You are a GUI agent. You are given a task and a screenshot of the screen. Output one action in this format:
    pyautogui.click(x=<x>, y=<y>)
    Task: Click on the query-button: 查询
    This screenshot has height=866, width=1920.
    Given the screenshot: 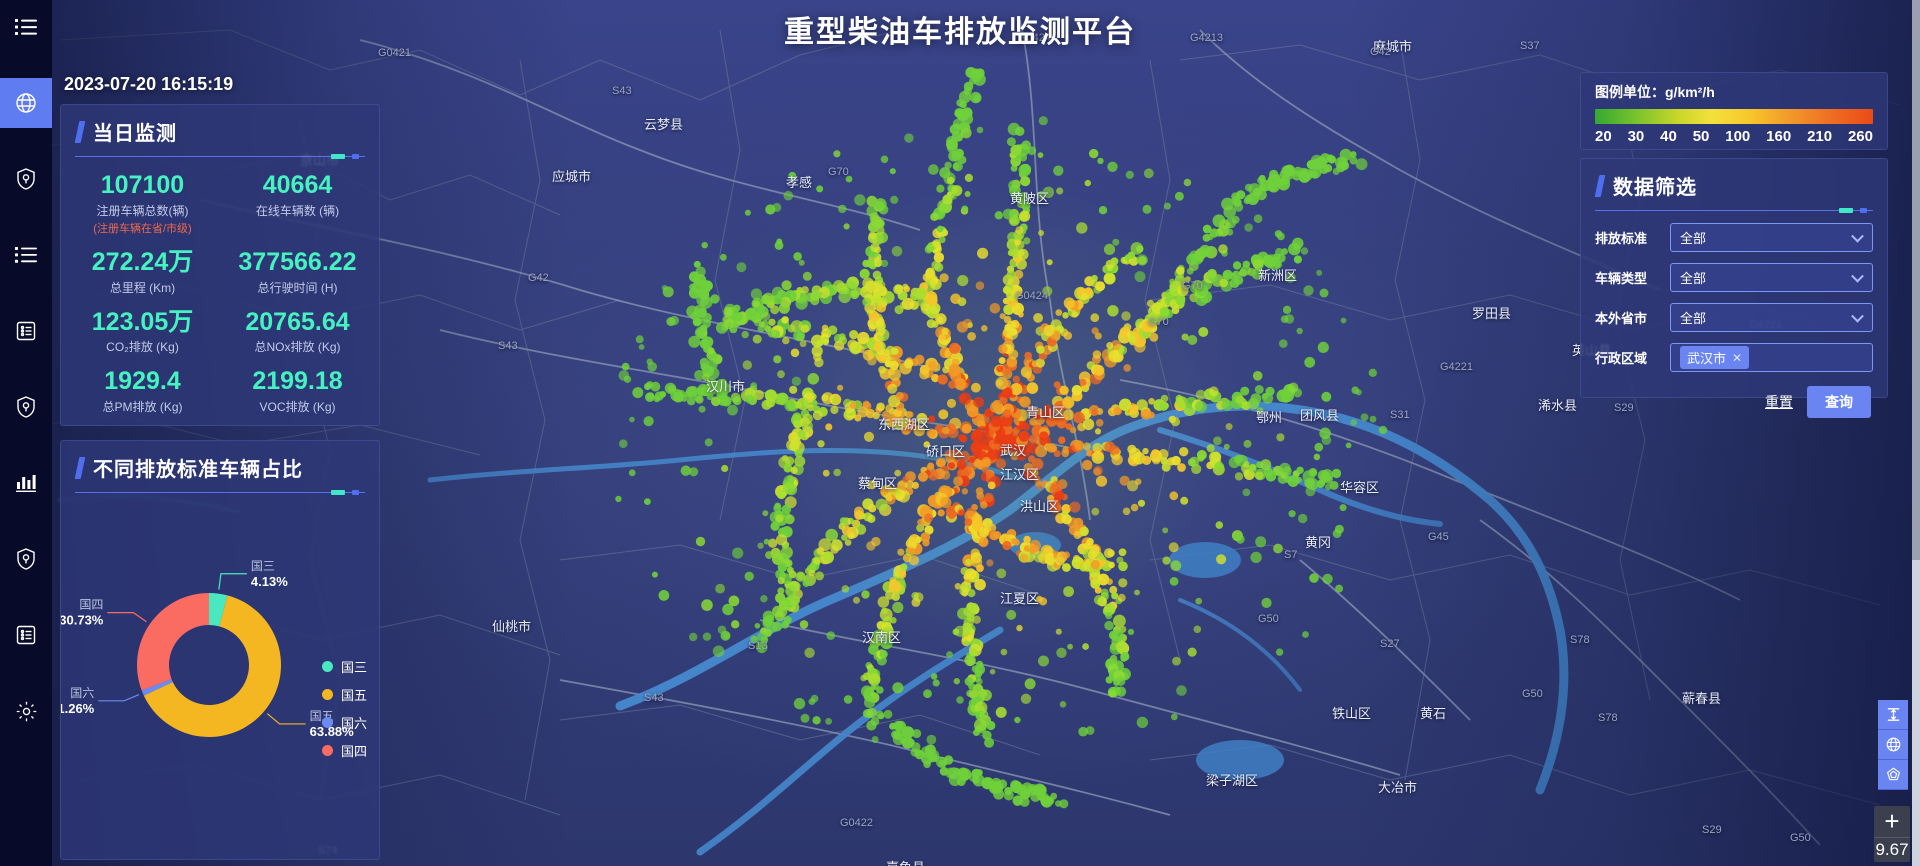 What is the action you would take?
    pyautogui.click(x=1839, y=402)
    